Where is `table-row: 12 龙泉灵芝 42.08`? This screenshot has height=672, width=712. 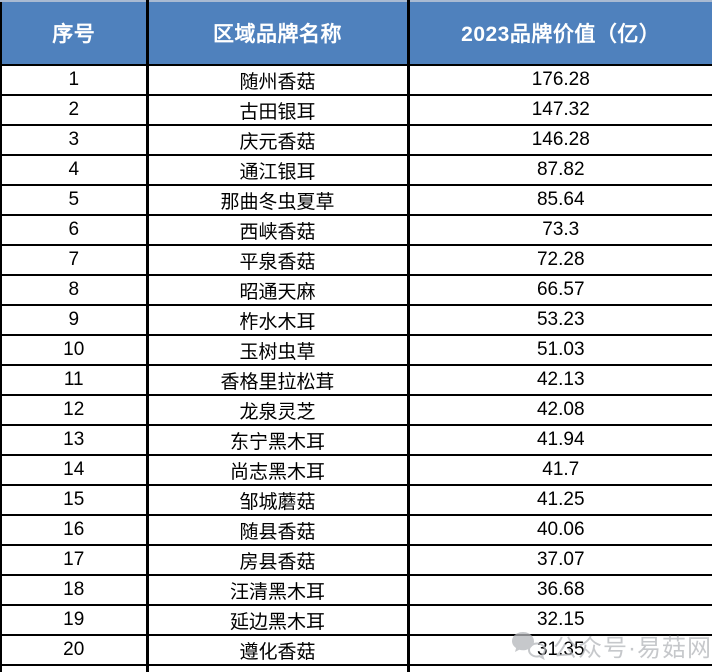 table-row: 12 龙泉灵芝 42.08 is located at coordinates (356, 410).